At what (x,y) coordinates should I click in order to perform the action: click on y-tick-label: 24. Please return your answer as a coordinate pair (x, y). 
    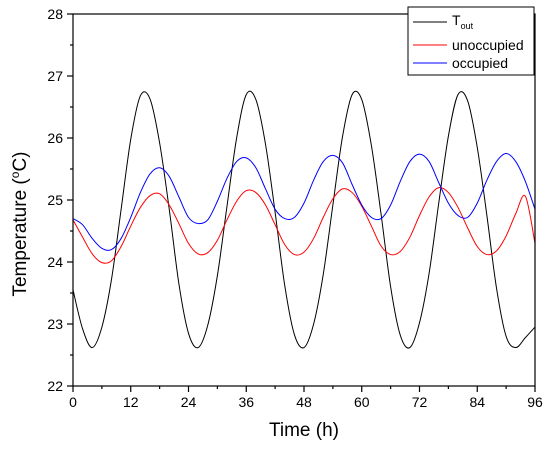
    Looking at the image, I should click on (55, 262).